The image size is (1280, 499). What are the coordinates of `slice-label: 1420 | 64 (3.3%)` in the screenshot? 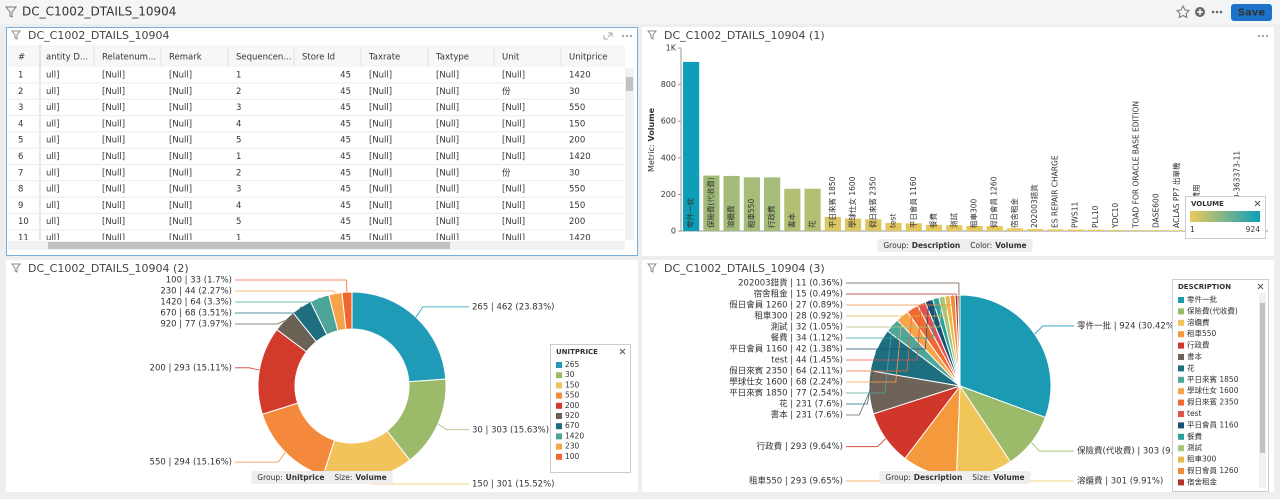 It's located at (196, 303).